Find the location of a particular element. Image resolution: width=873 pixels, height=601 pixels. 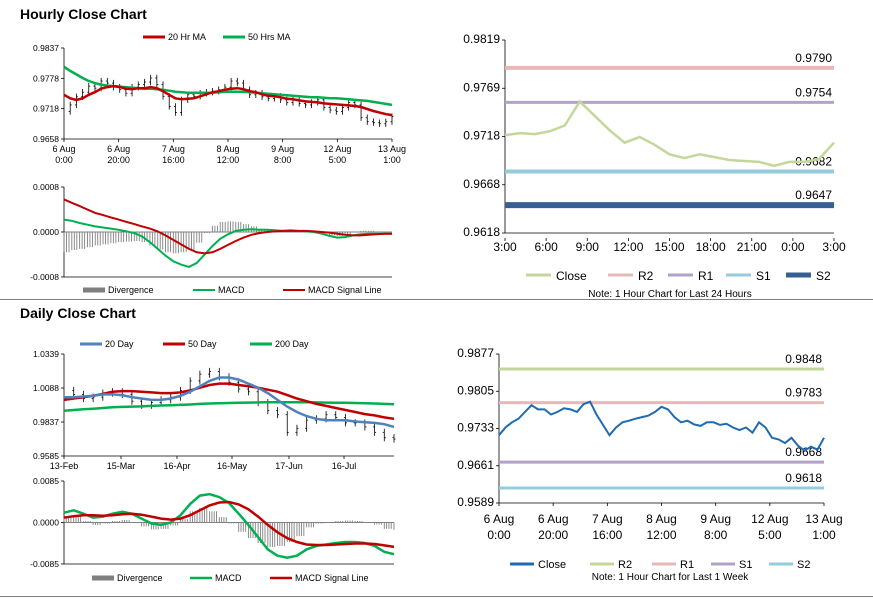

hourly-levels-legend-label: R2 is located at coordinates (646, 276).